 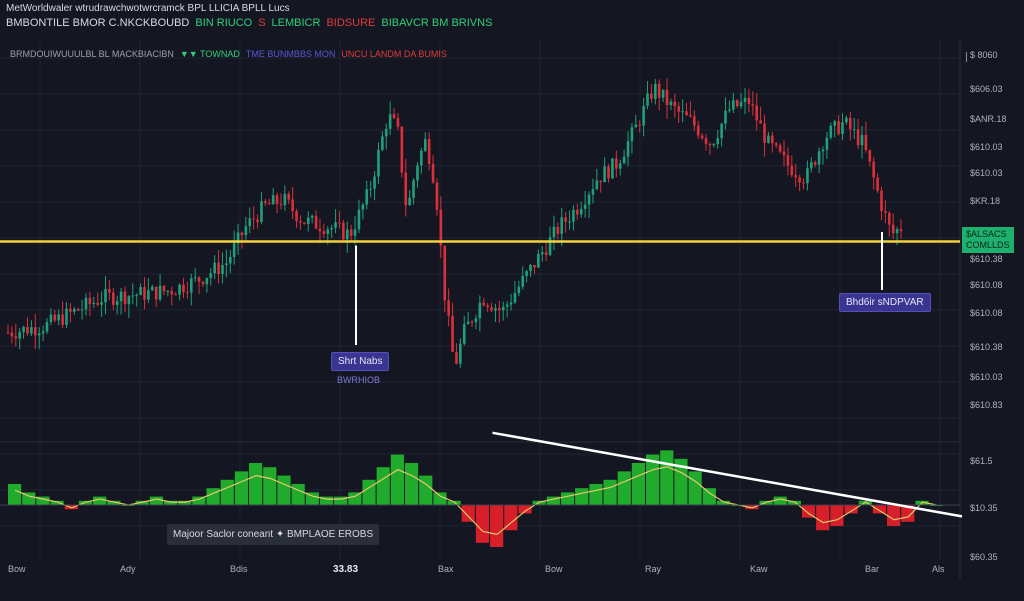 What do you see at coordinates (273, 534) in the screenshot?
I see `oscillator-label: Majoor Saclor coneant ✦ BMPLAOE EROBS` at bounding box center [273, 534].